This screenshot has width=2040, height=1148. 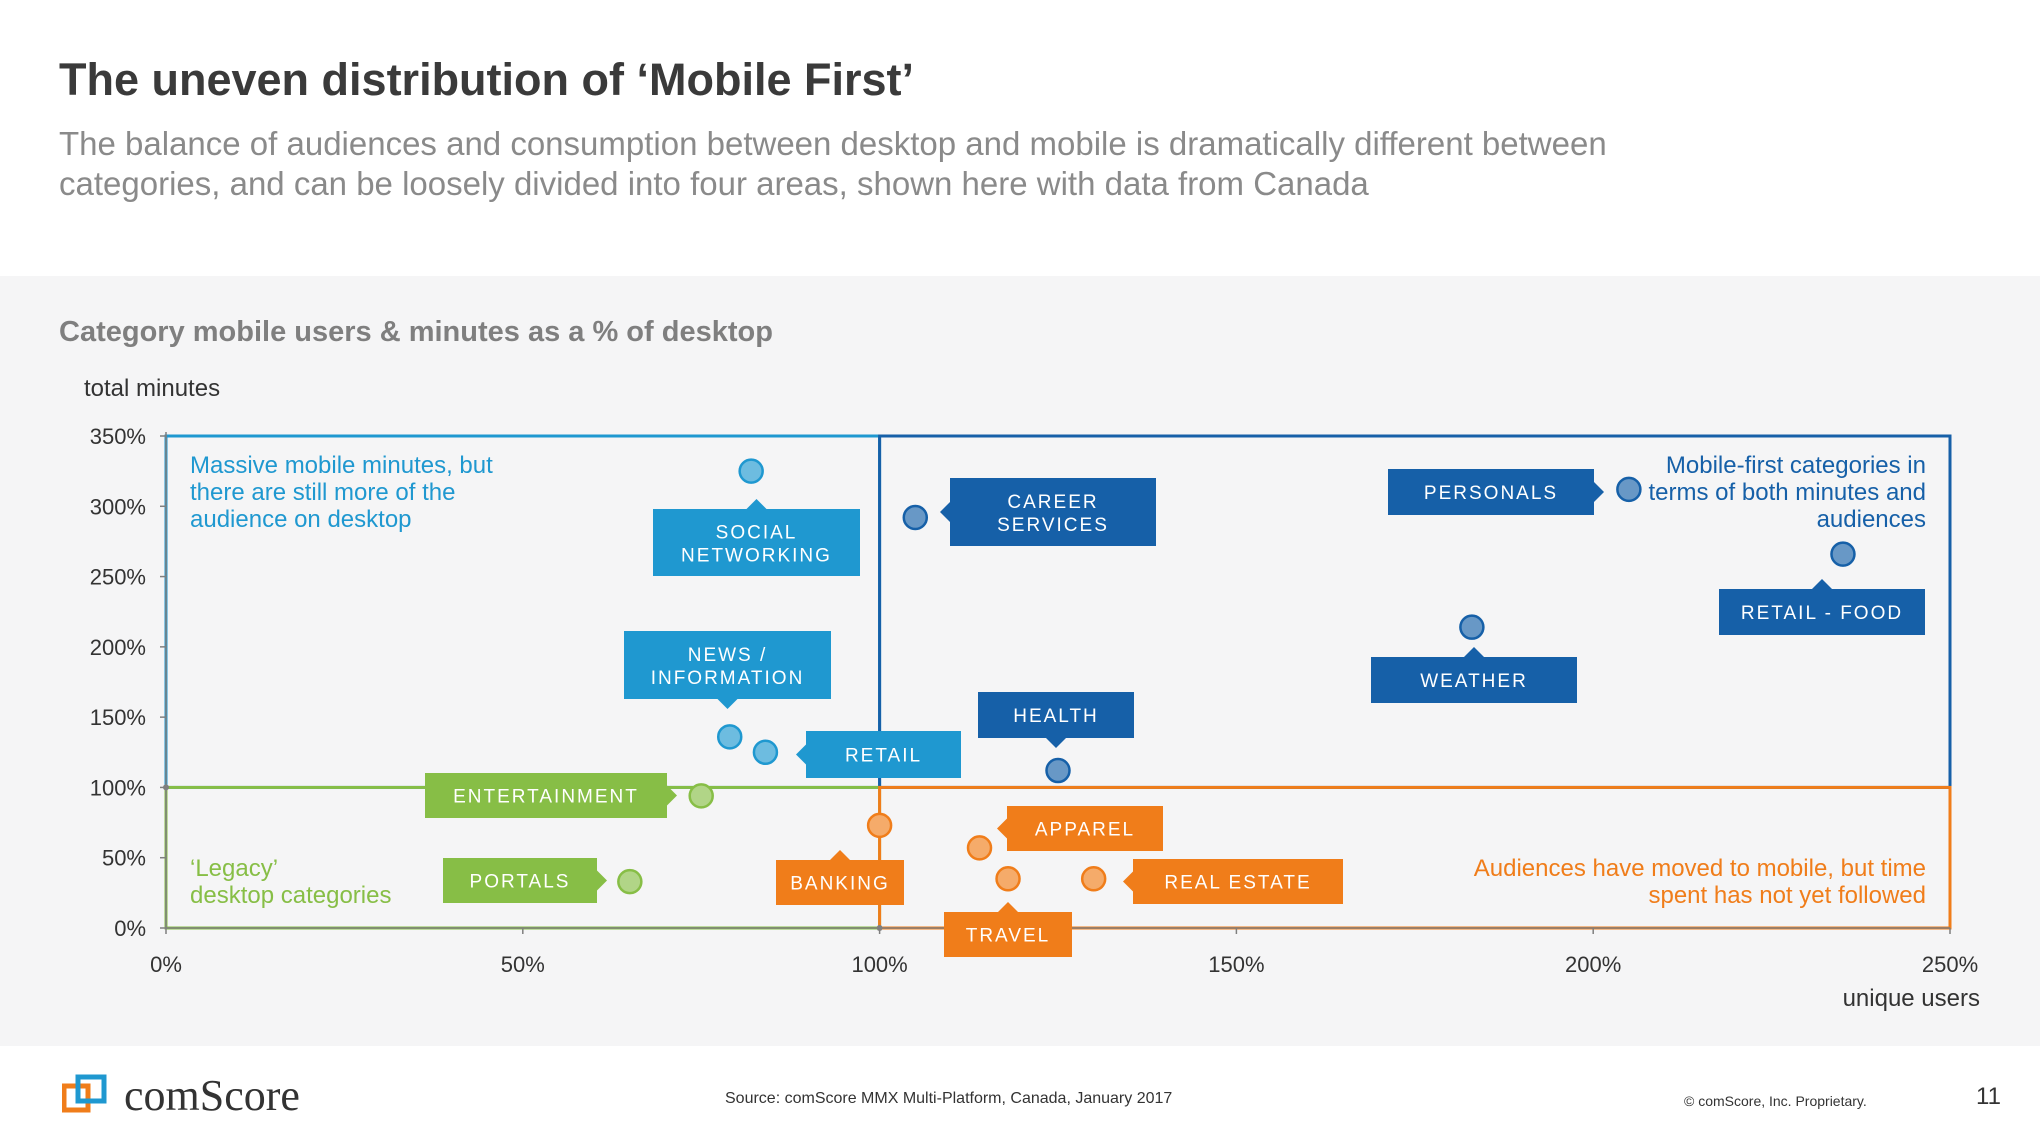 What do you see at coordinates (523, 964) in the screenshot?
I see `x-tick-label: 50%` at bounding box center [523, 964].